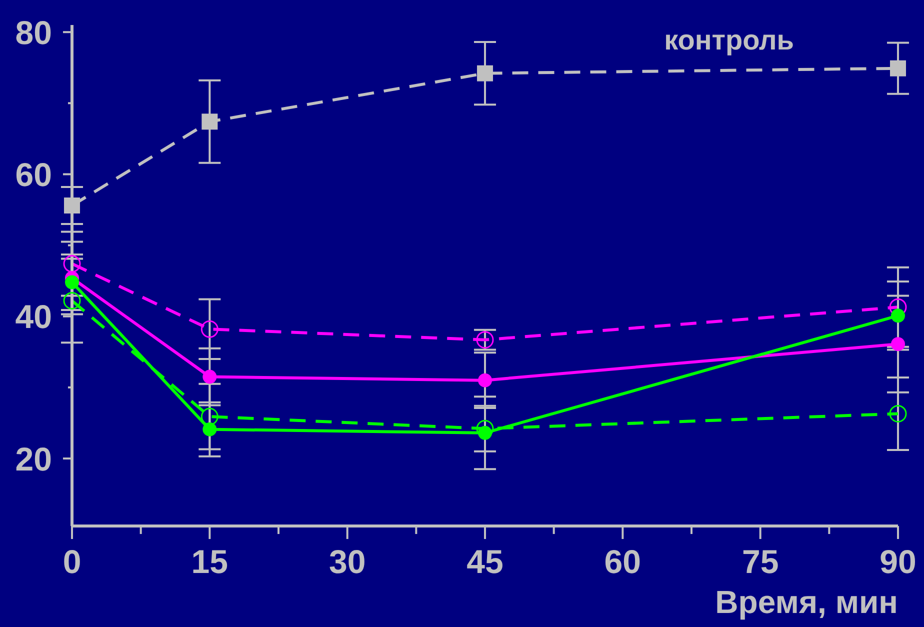 This screenshot has height=627, width=924. I want to click on y-tick-label: 60, so click(33, 175).